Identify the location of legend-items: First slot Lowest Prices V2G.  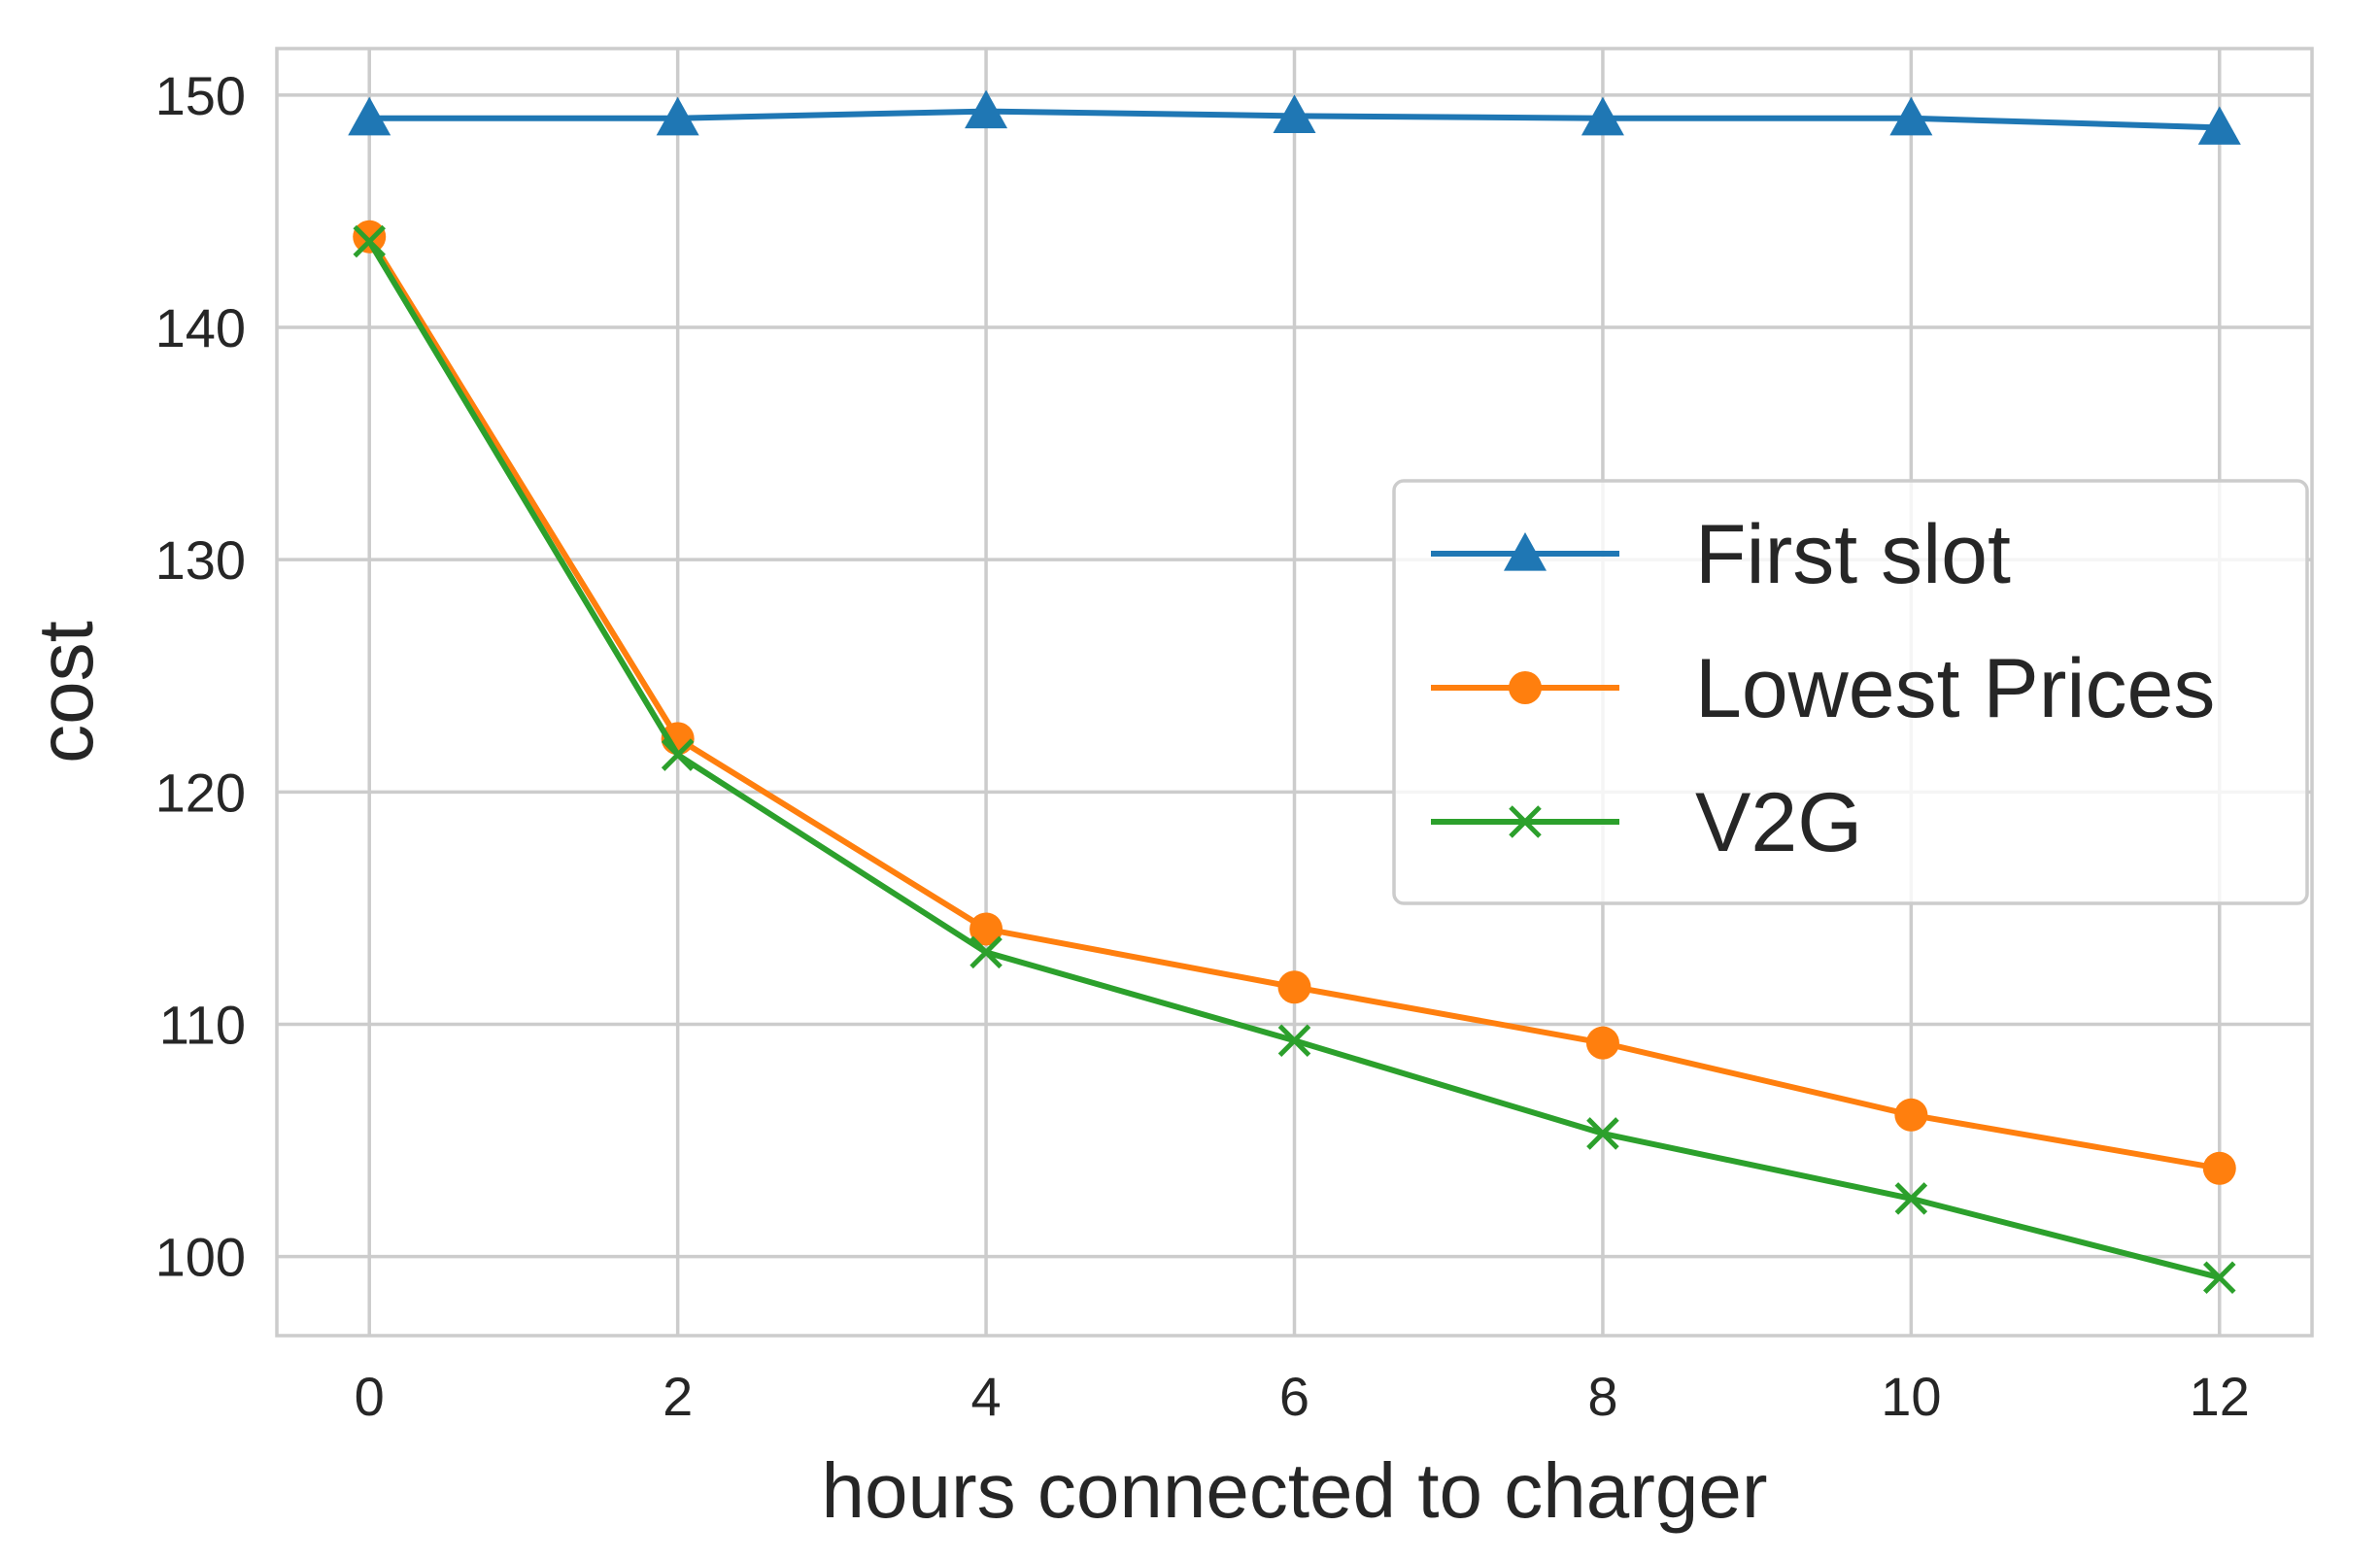
(1823, 688).